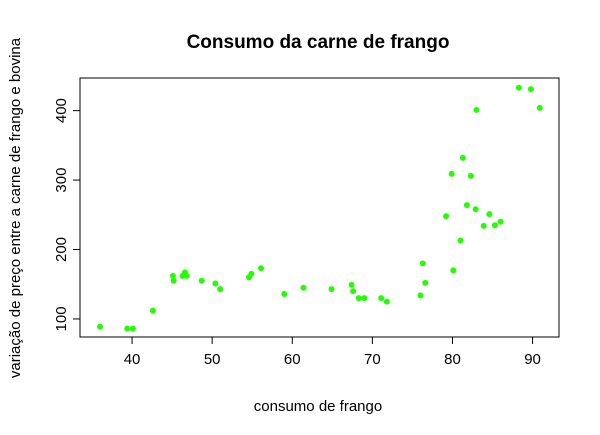 The width and height of the screenshot is (600, 435). What do you see at coordinates (212, 359) in the screenshot?
I see `x-tick-label: 50` at bounding box center [212, 359].